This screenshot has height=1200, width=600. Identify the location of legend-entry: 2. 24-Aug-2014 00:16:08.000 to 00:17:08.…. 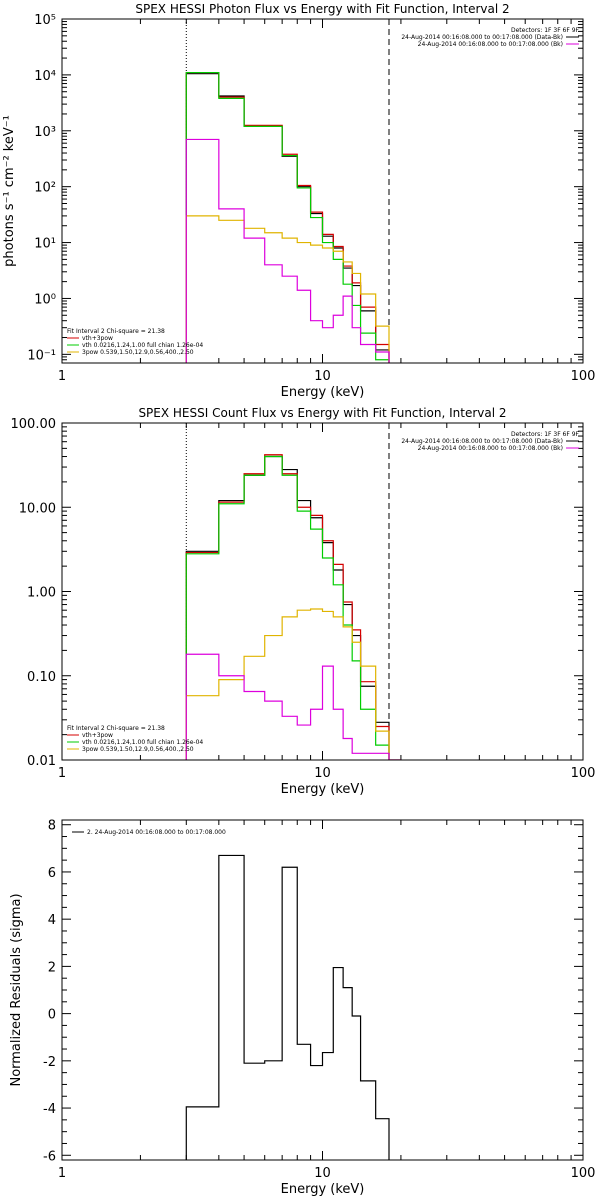
(156, 832).